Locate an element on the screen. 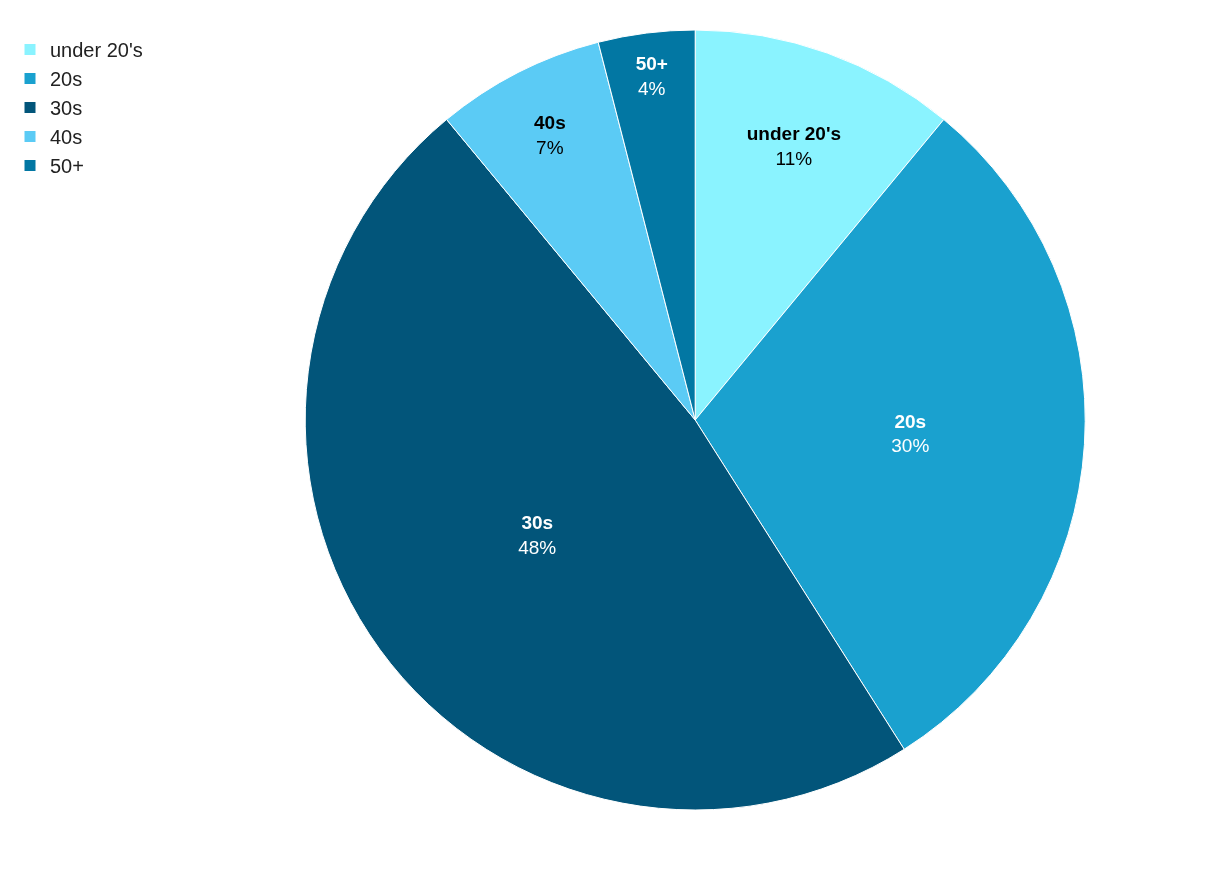  data-label: 48% is located at coordinates (537, 547).